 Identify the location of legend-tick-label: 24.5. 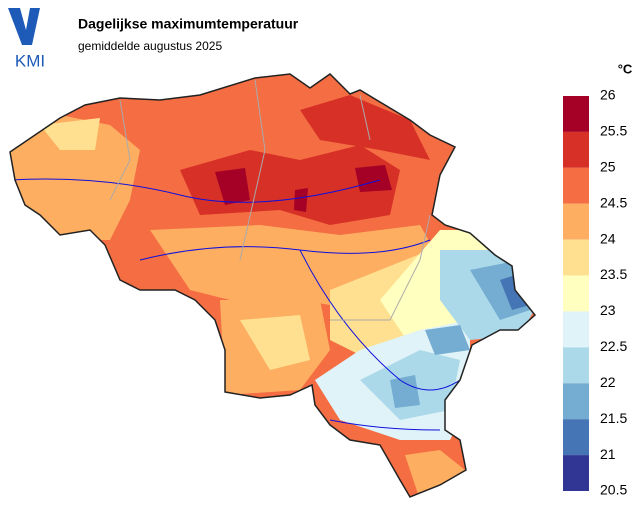
(613, 202).